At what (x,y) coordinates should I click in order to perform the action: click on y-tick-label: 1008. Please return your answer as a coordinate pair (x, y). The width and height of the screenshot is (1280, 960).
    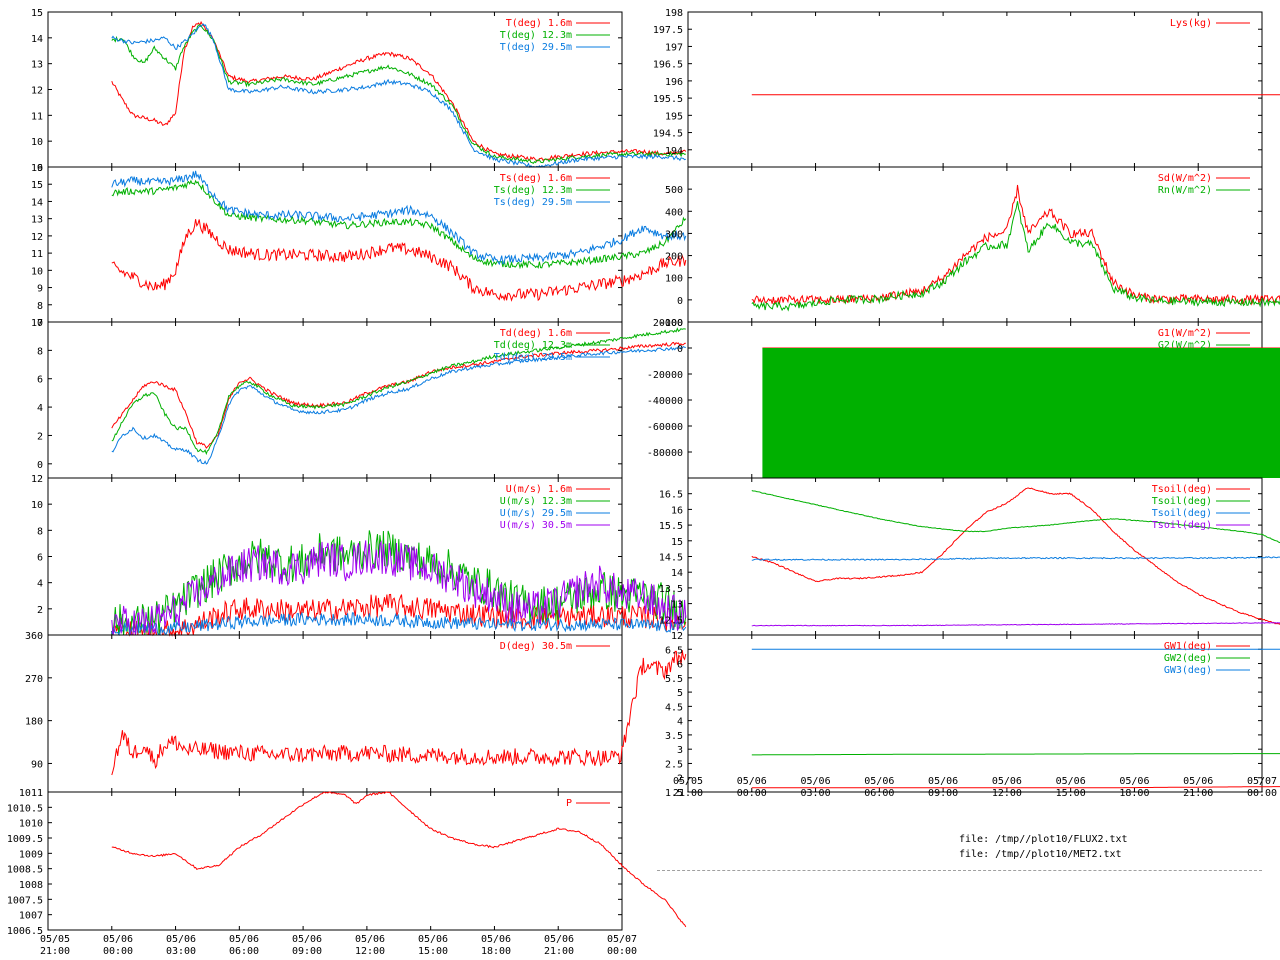
    Looking at the image, I should click on (31, 885).